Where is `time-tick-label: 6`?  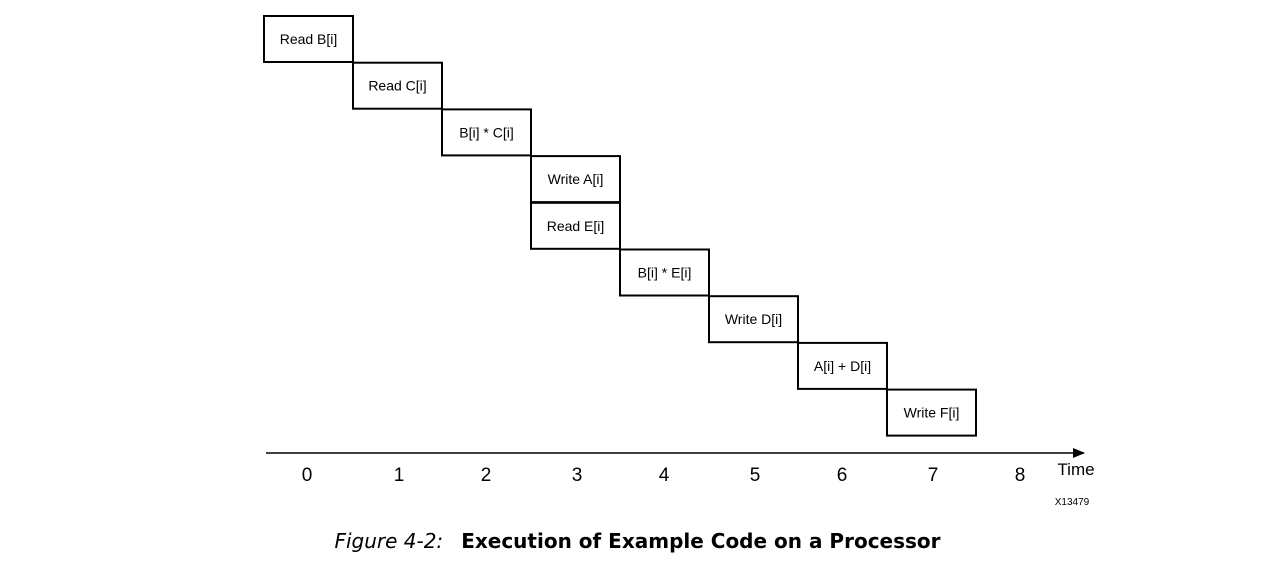
time-tick-label: 6 is located at coordinates (842, 475).